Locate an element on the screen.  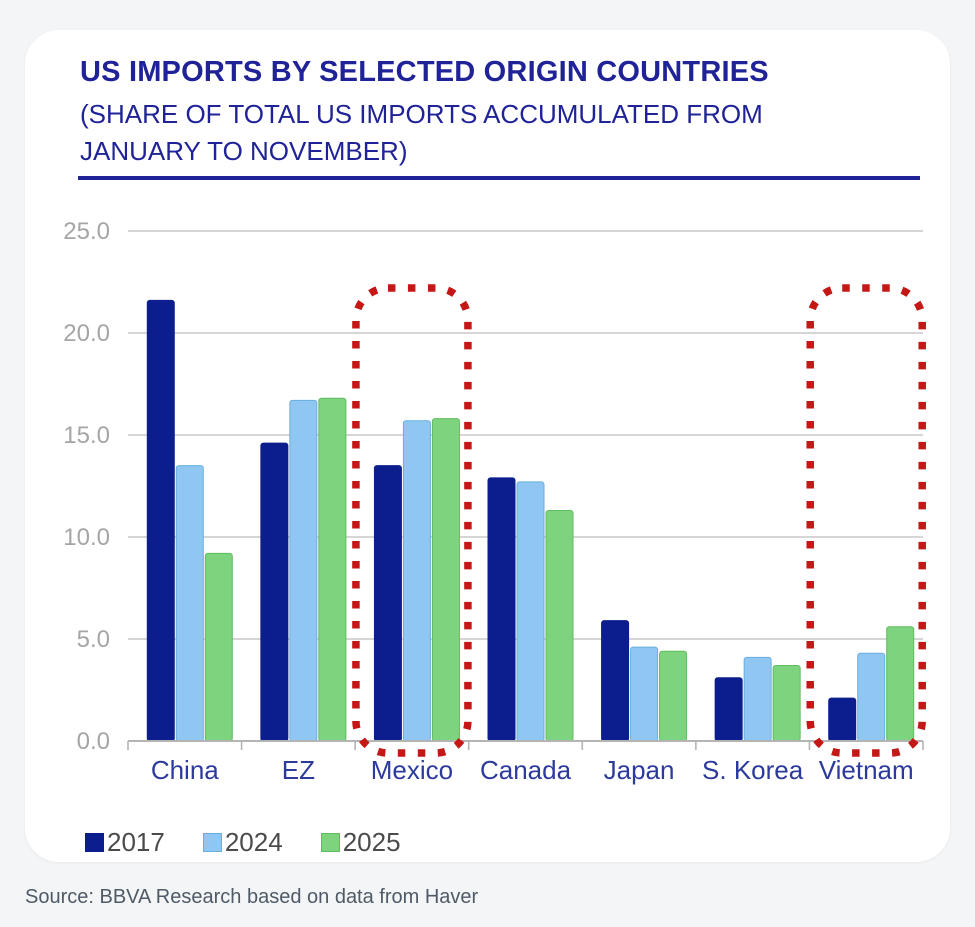
x-axis-category-label: Japan is located at coordinates (639, 770).